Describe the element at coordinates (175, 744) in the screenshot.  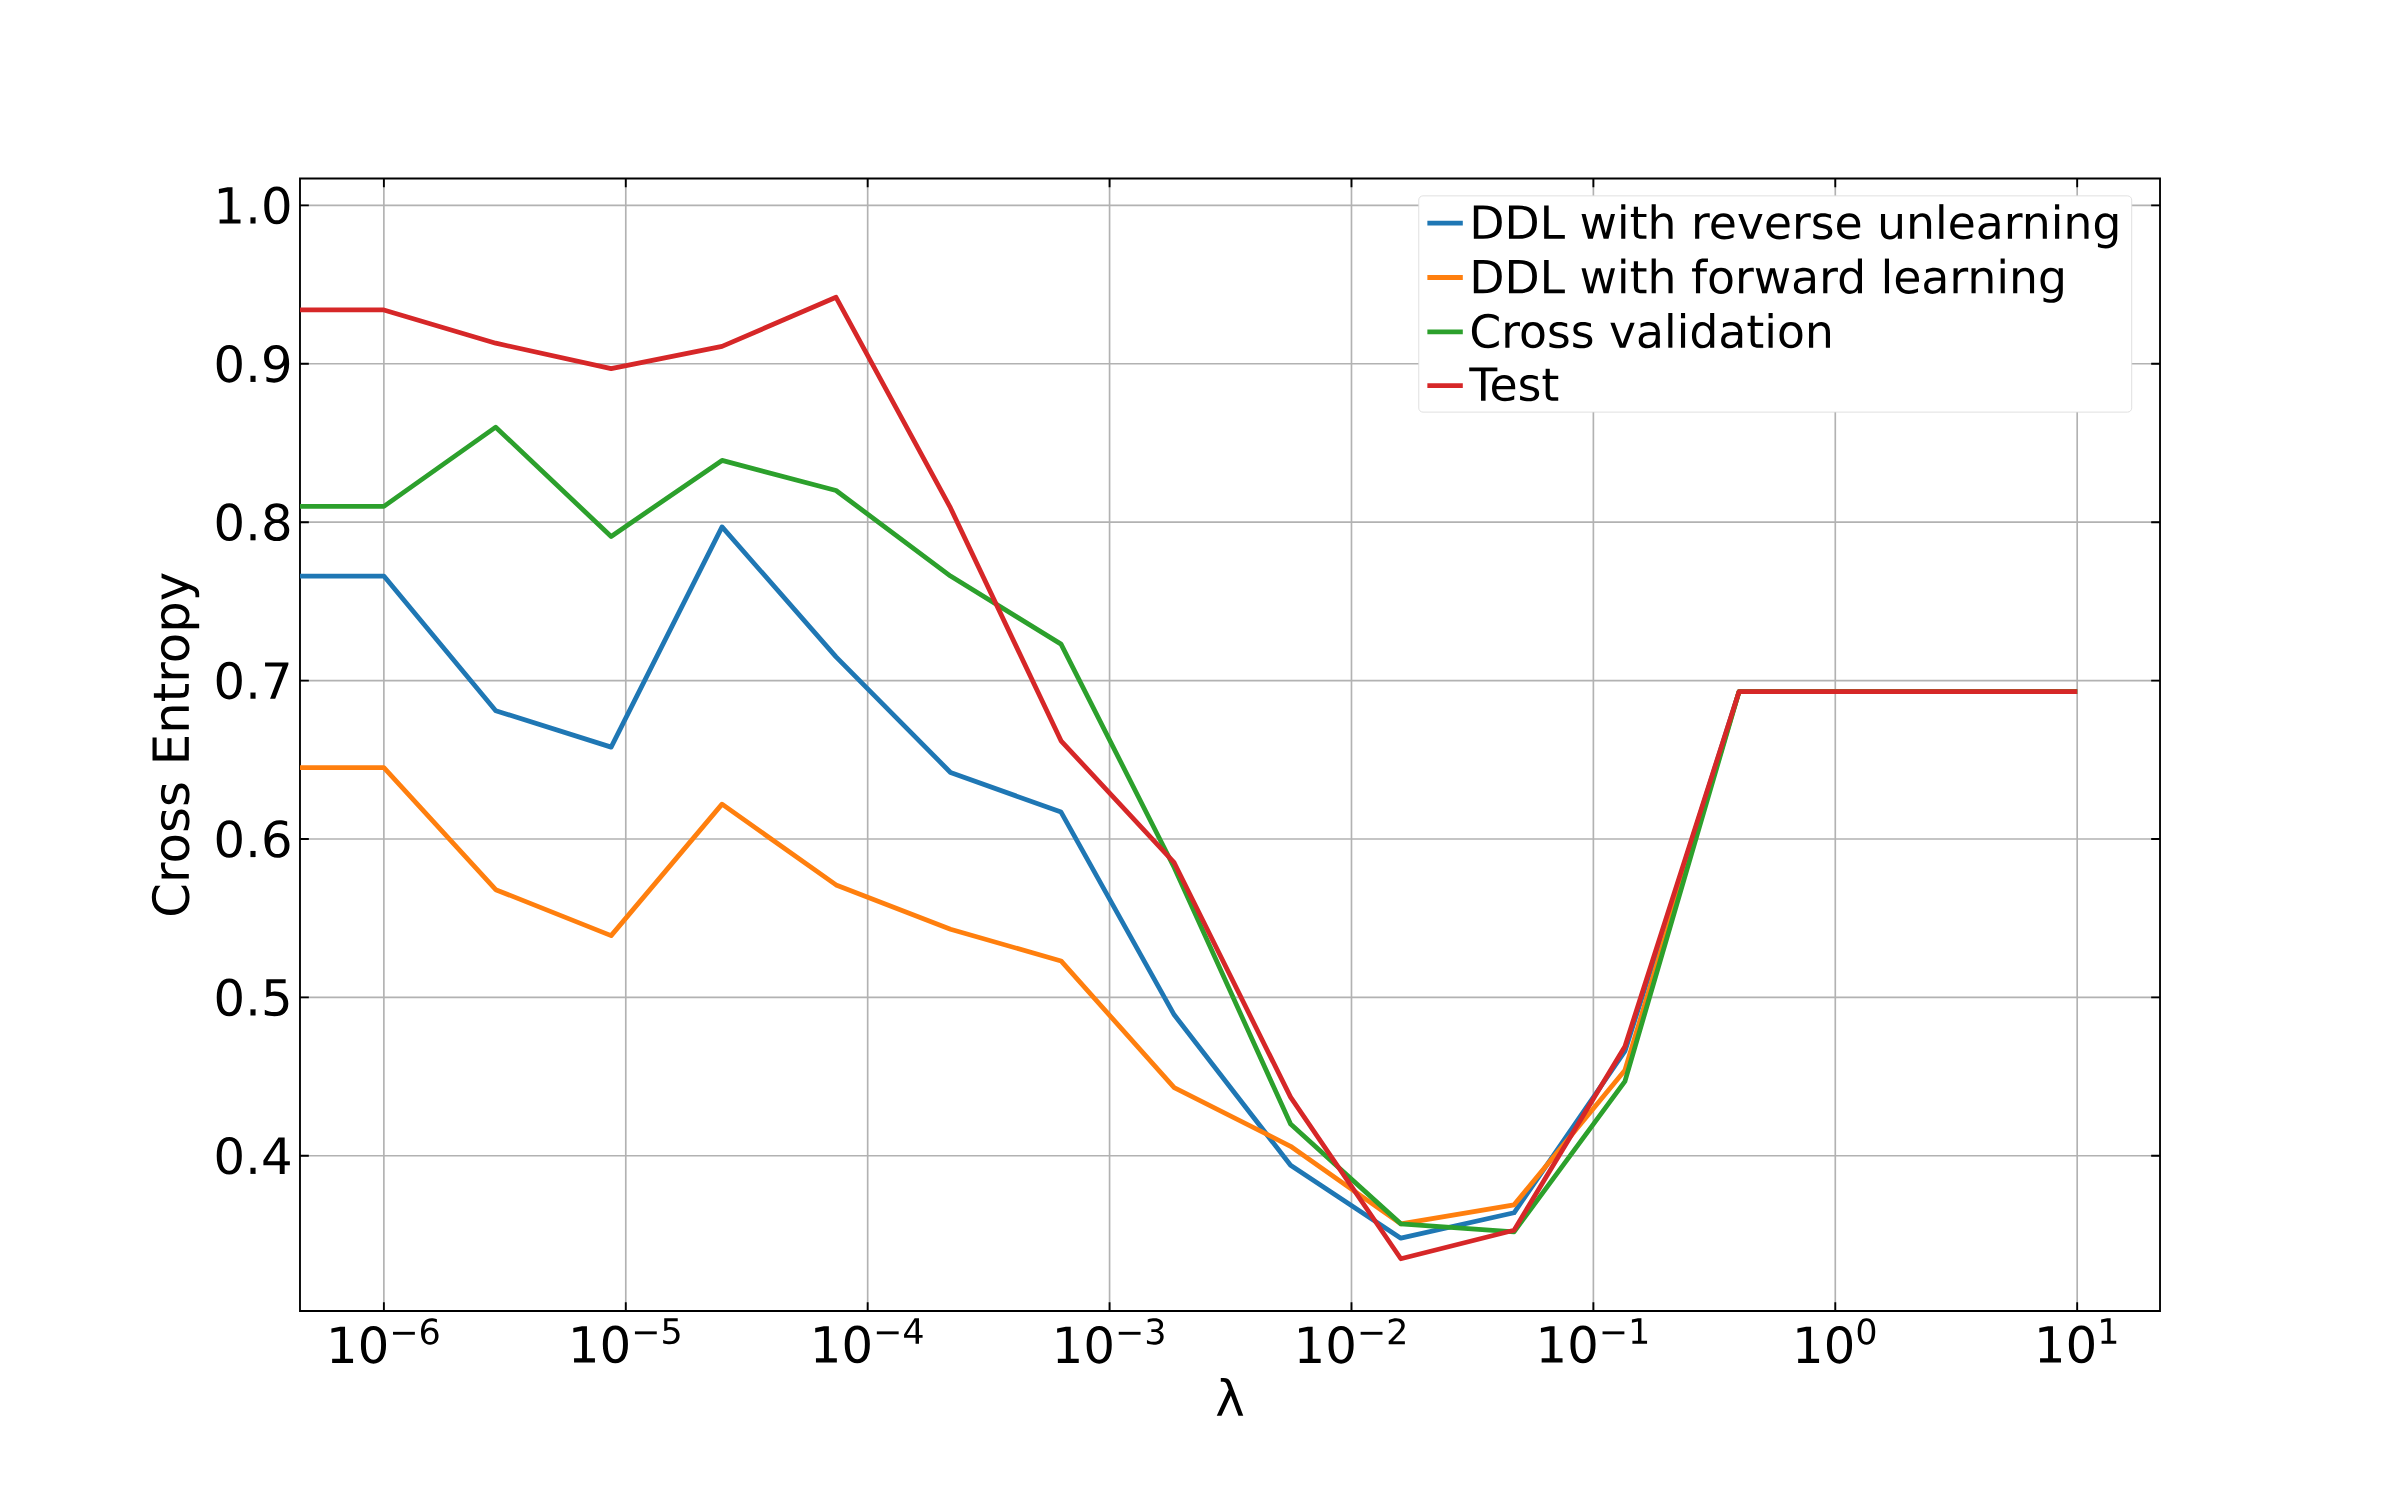
I see `y-axis-title: Cross Entropy` at that location.